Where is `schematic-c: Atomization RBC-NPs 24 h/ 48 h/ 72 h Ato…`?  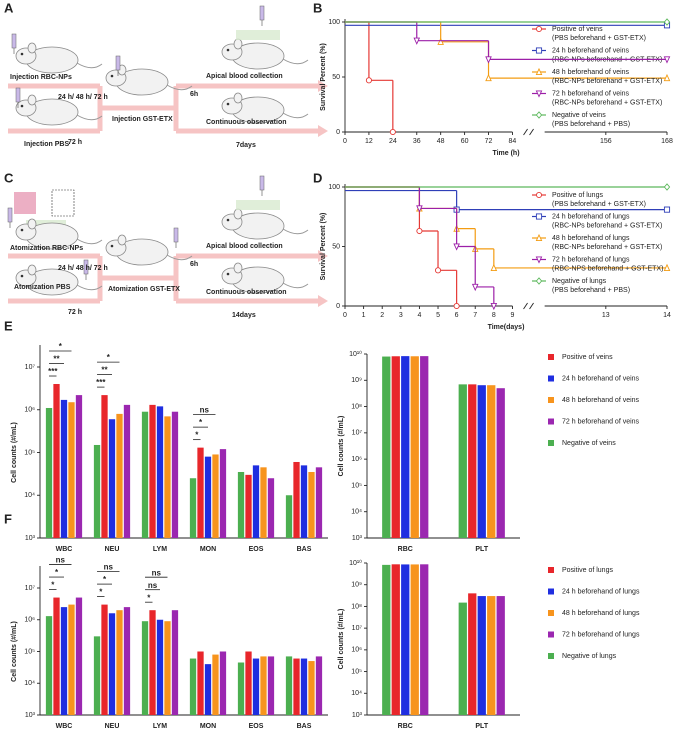
schematic-c: Atomization RBC-NPs 24 h/ 48 h/ 72 h Ato… is located at coordinates (167, 247).